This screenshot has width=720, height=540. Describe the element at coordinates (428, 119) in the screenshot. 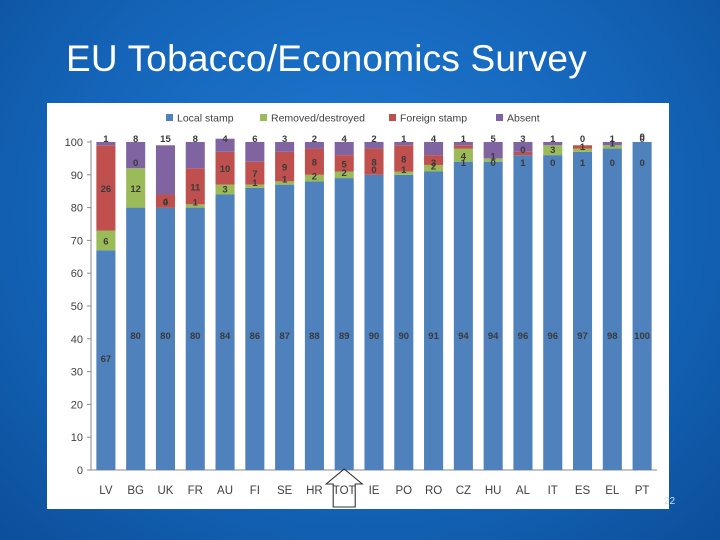

I see `legend-item-foreign-stamp: Foreign stamp` at that location.